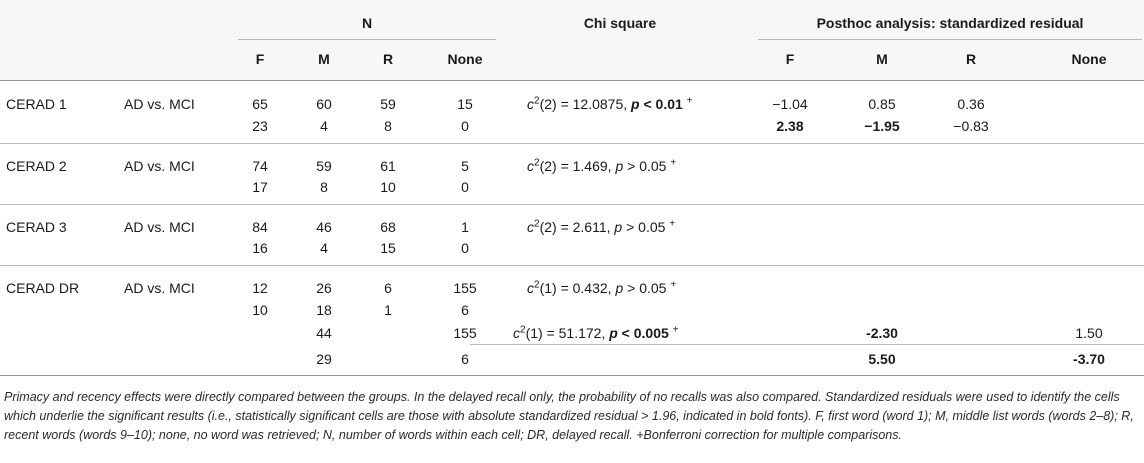 The height and width of the screenshot is (463, 1144). I want to click on posthoc-m-value: 0.85, so click(882, 104).